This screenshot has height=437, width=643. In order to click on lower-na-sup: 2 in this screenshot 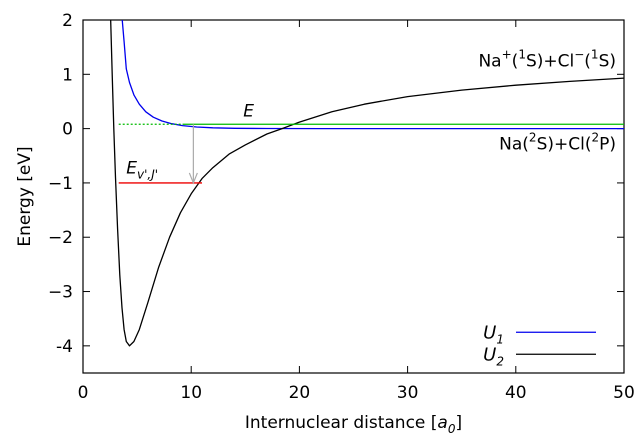, I will do `click(533, 137)`.